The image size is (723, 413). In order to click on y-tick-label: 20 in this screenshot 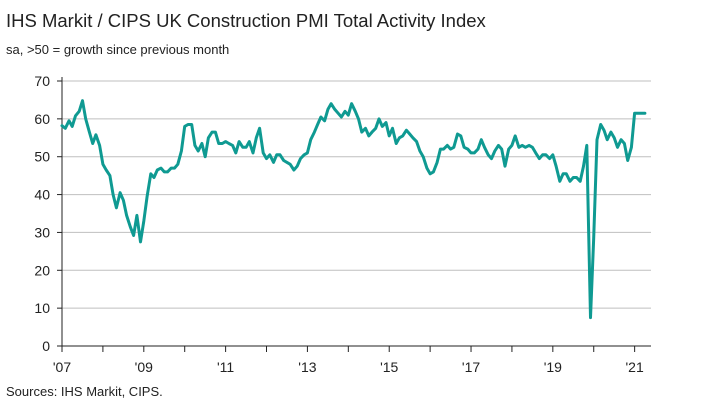, I will do `click(42, 270)`.